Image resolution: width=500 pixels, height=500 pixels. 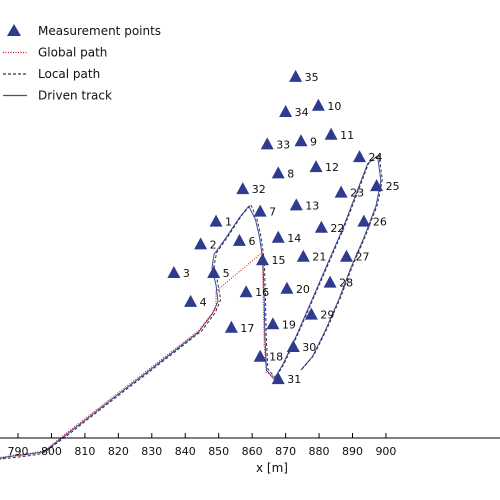 I want to click on measurement-point-label: 27, so click(x=362, y=257).